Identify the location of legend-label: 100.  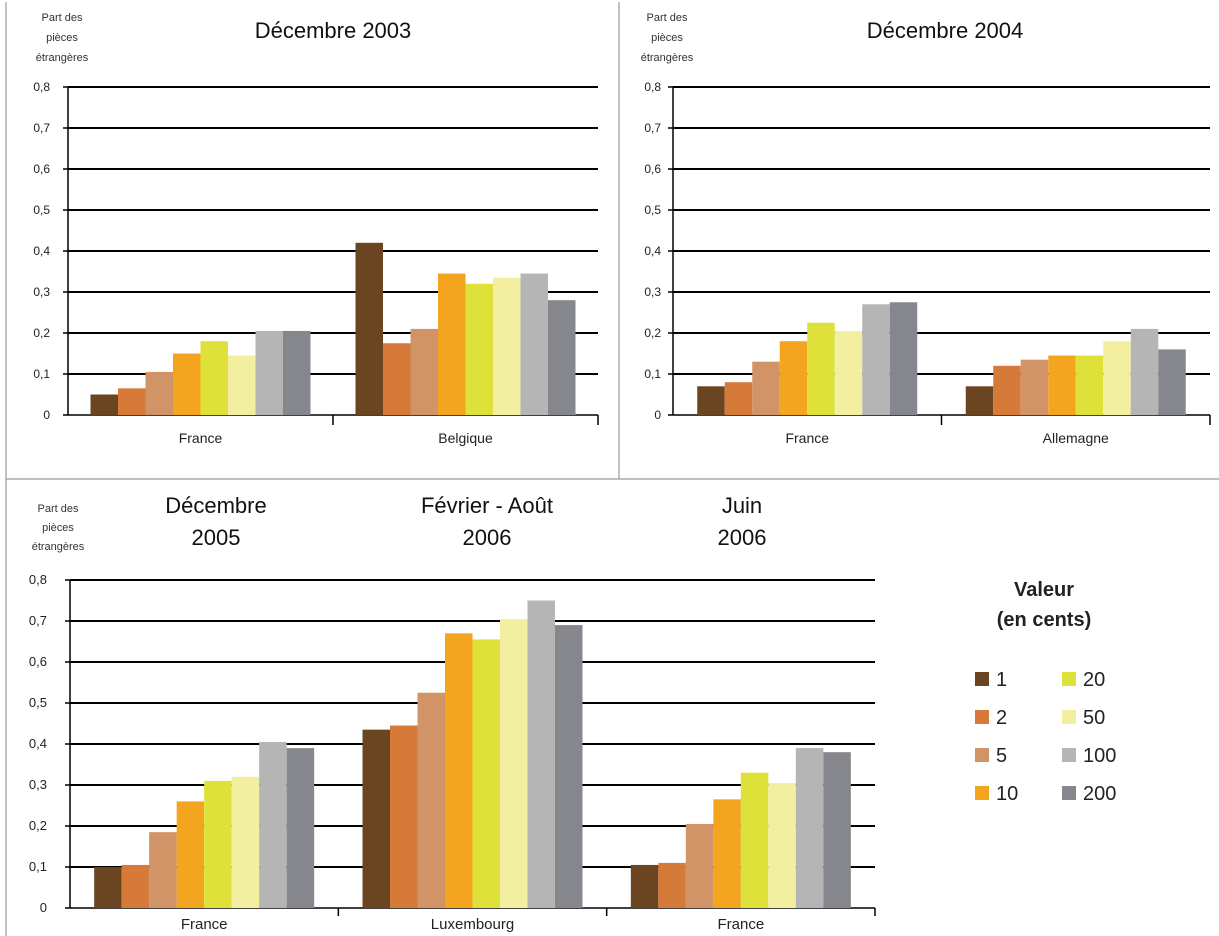
(1099, 756).